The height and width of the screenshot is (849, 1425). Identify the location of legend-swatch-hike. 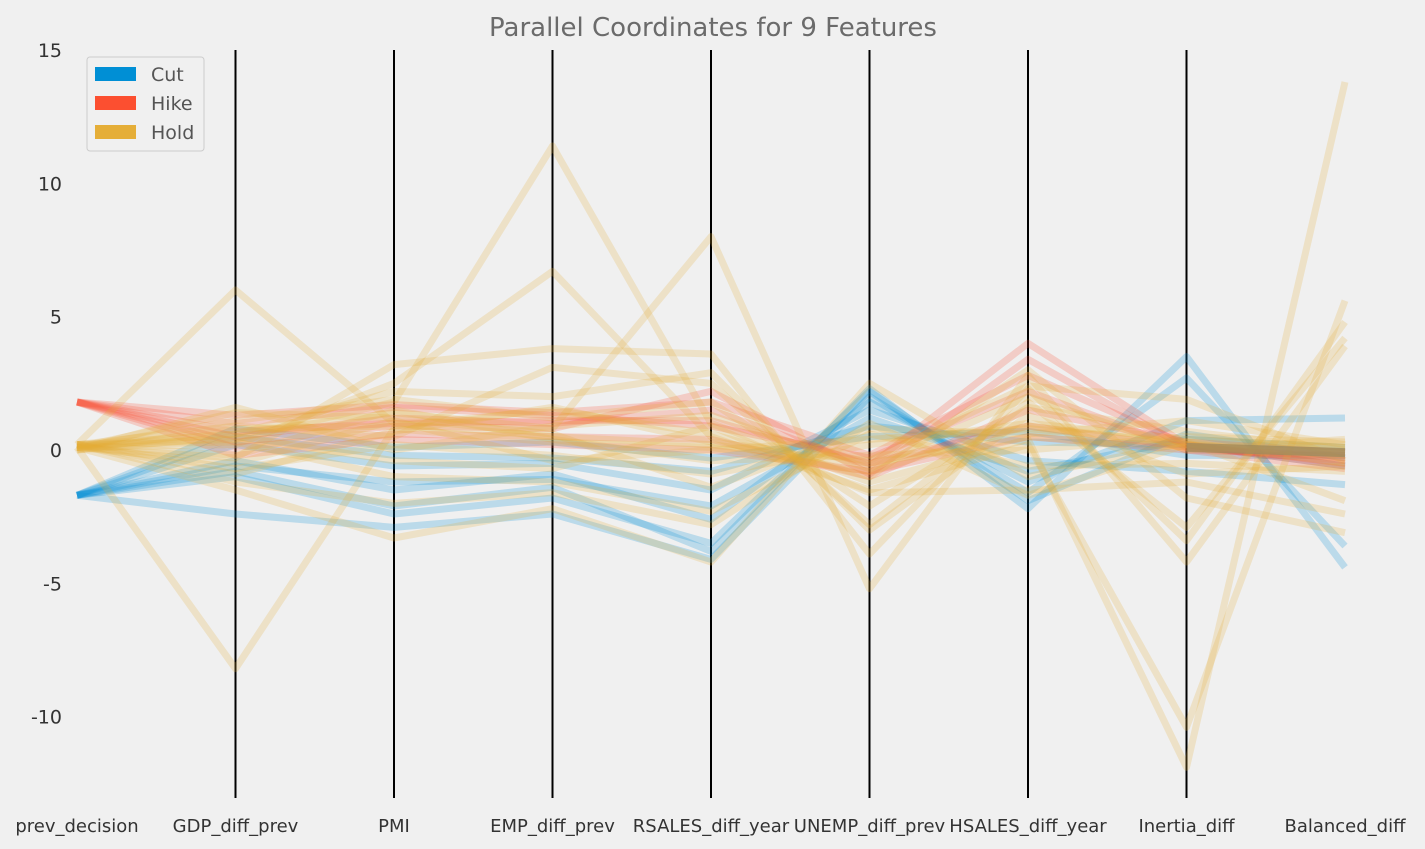
(115, 103).